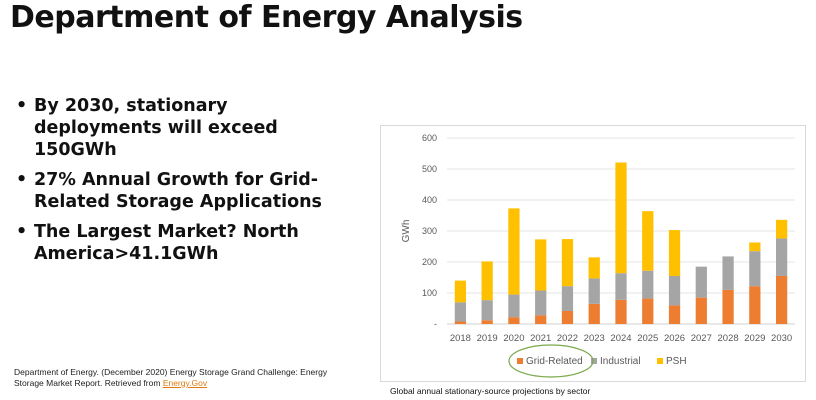 This screenshot has width=816, height=400. Describe the element at coordinates (429, 293) in the screenshot. I see `y-tick-label: 100` at that location.